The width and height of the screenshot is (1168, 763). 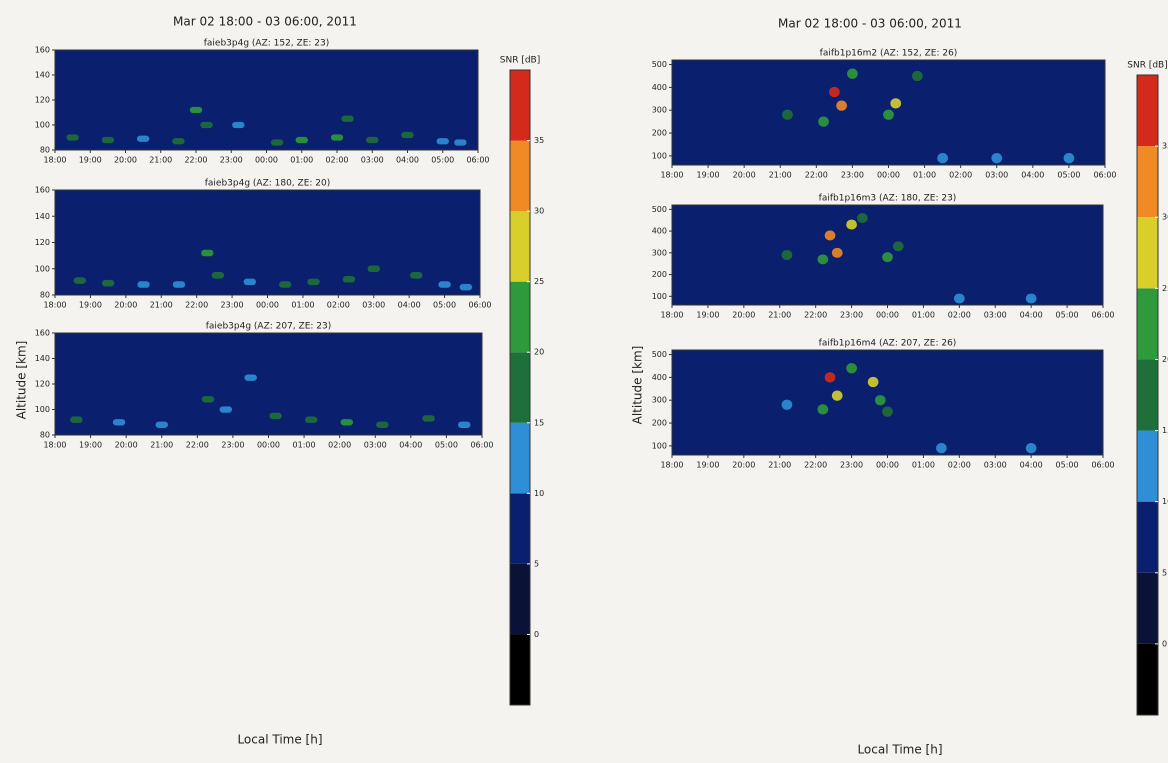 What do you see at coordinates (899, 750) in the screenshot?
I see `x-axis-label: Local Time [h]` at bounding box center [899, 750].